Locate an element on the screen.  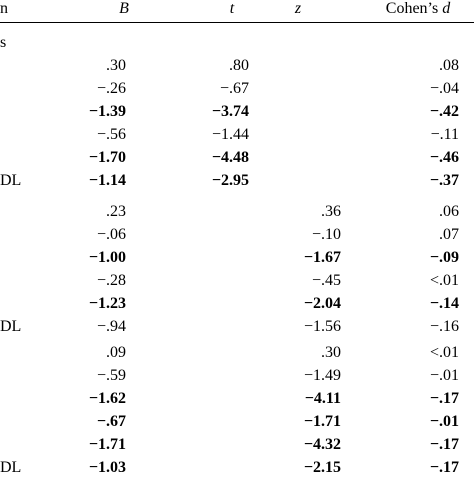
header-col-b: B is located at coordinates (124, 8).